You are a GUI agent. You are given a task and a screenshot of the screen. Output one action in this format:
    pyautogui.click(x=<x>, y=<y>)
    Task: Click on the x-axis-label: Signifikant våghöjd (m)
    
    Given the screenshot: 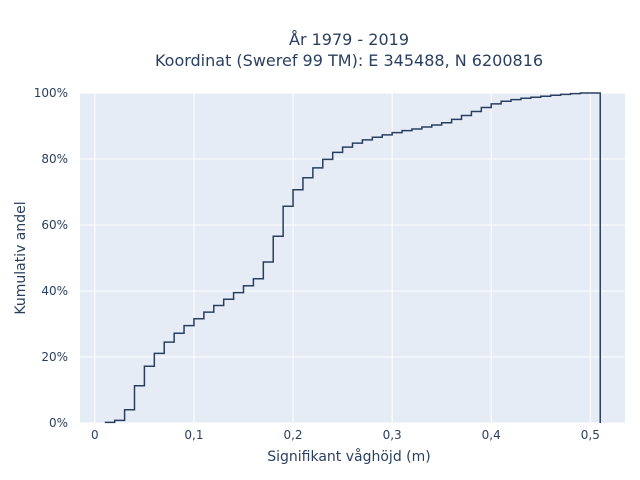 What is the action you would take?
    pyautogui.click(x=348, y=456)
    